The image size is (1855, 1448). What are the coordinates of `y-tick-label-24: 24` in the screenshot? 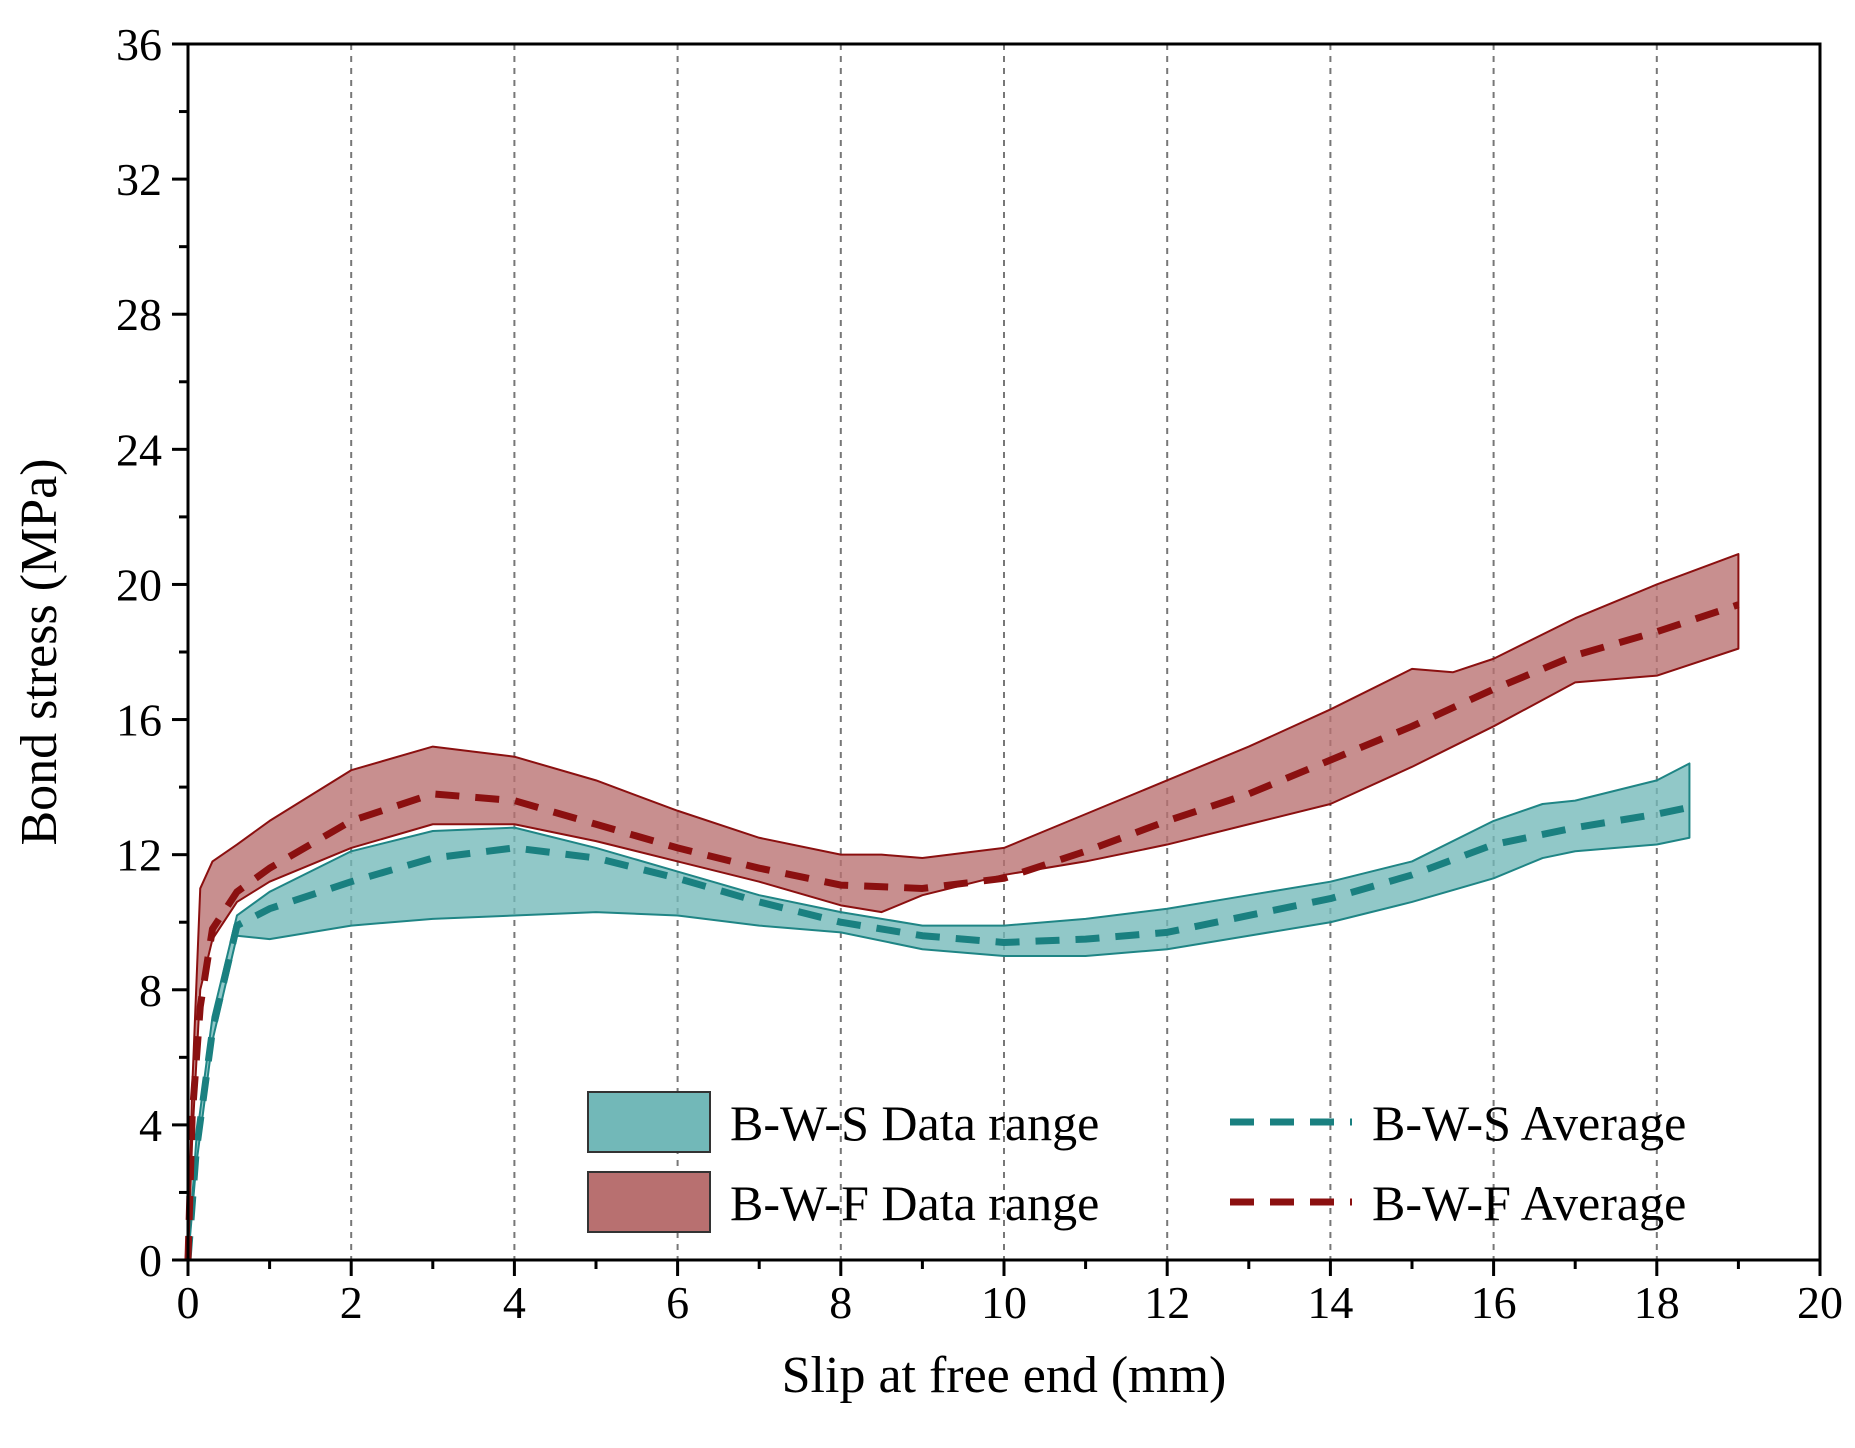 It's located at (139, 449).